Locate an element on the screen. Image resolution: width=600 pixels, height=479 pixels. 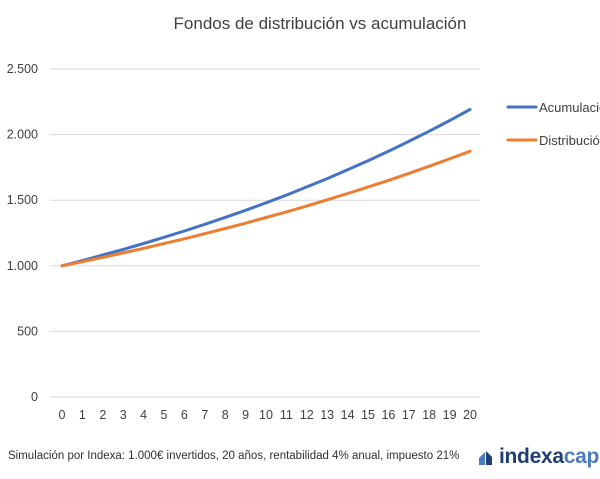
x-tick-label: 3 is located at coordinates (123, 415).